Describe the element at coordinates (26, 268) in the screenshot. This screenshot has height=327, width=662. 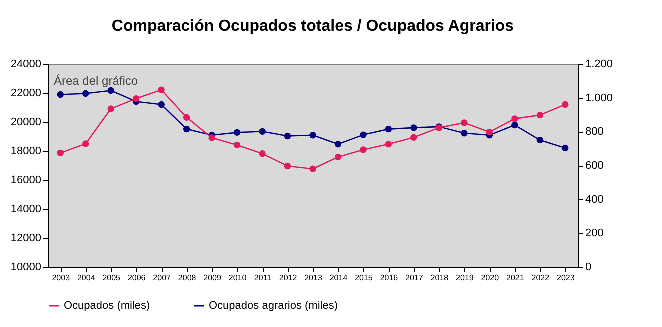
I see `y-tick-label: 10000` at that location.